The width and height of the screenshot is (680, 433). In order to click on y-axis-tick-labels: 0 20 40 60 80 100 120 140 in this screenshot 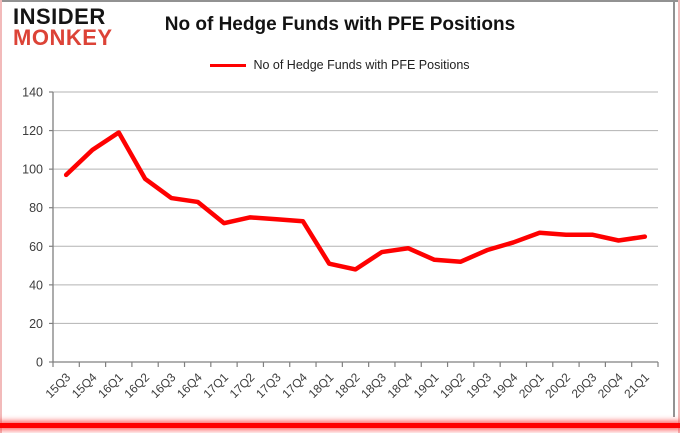, I will do `click(37, 228)`.